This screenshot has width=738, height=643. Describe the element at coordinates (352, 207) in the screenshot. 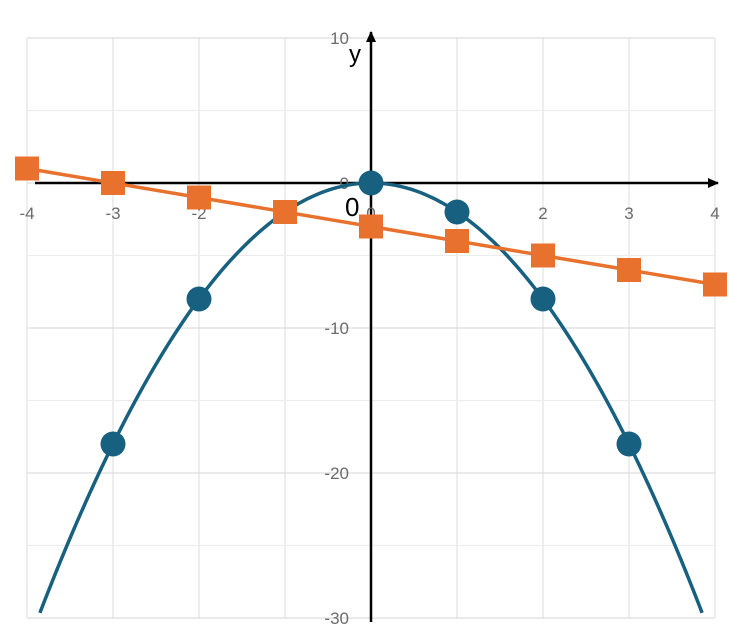

I see `origin-label: 0` at that location.